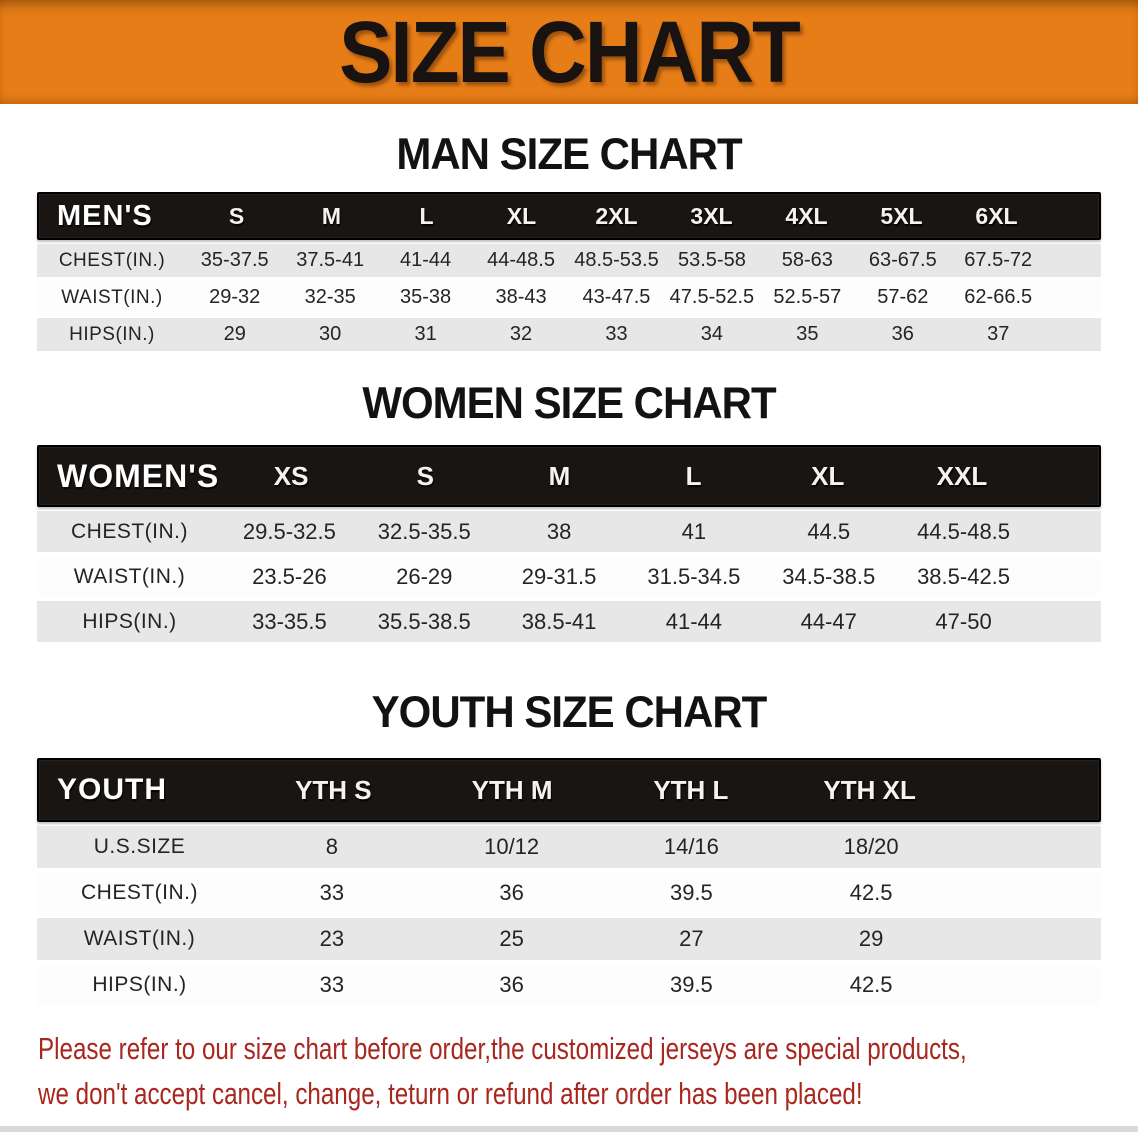 This screenshot has width=1138, height=1132. What do you see at coordinates (828, 621) in the screenshot?
I see `size-value-cell: 44-47` at bounding box center [828, 621].